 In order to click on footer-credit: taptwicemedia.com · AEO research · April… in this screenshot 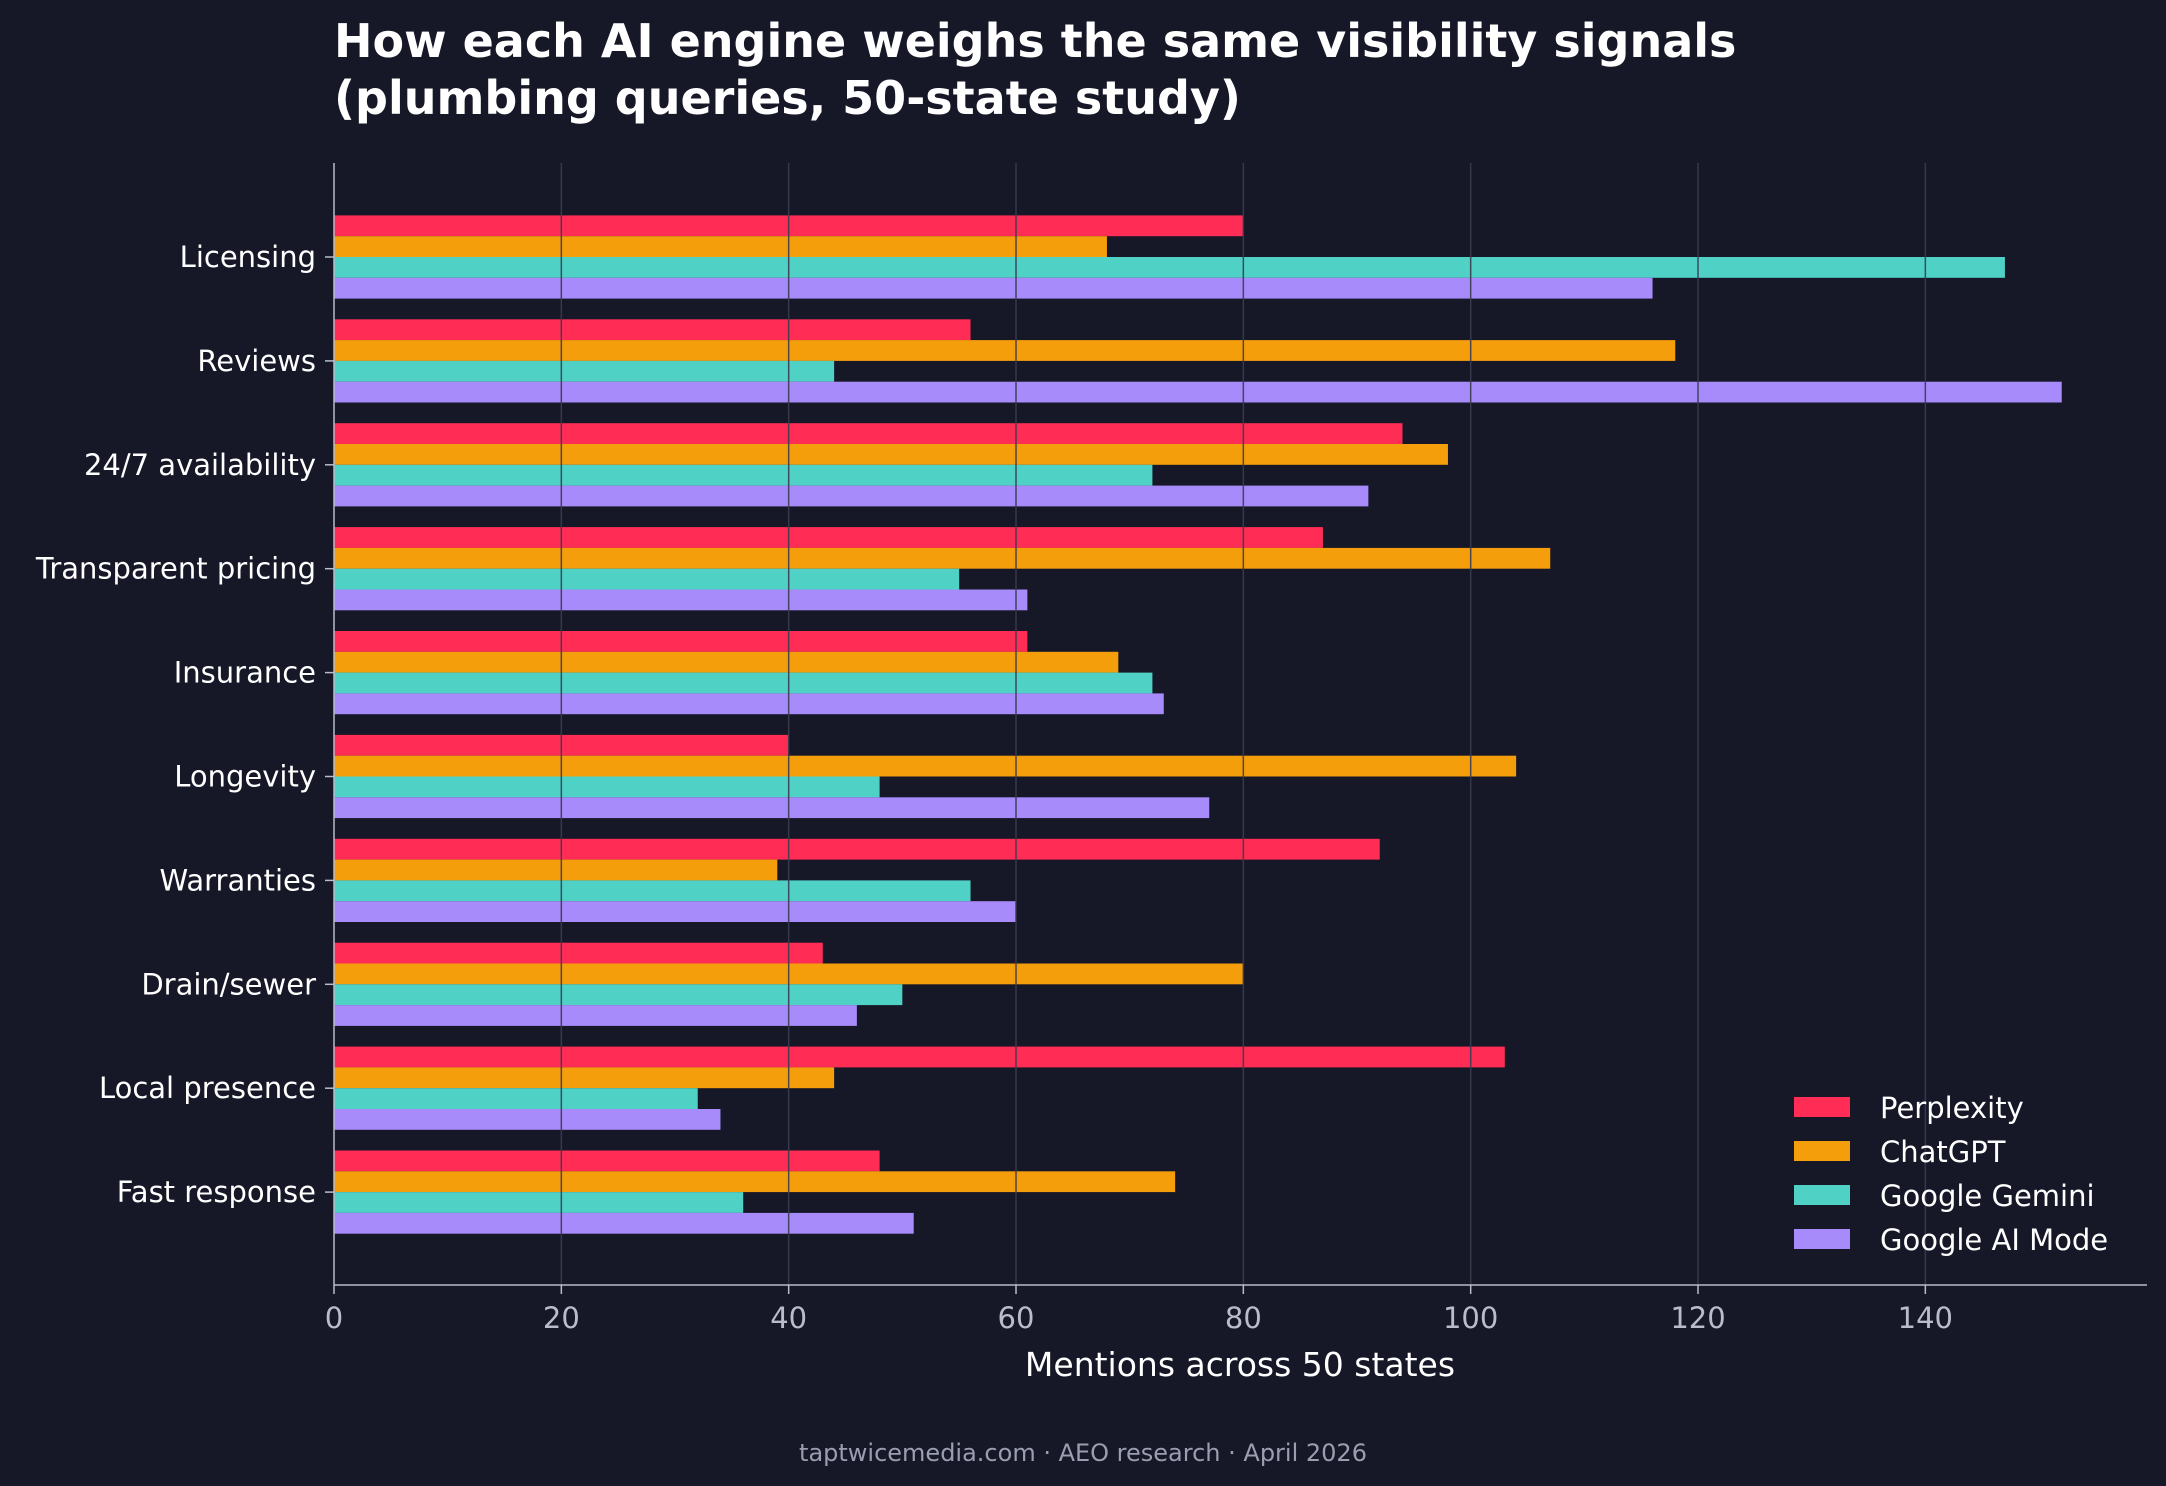, I will do `click(1083, 1453)`.